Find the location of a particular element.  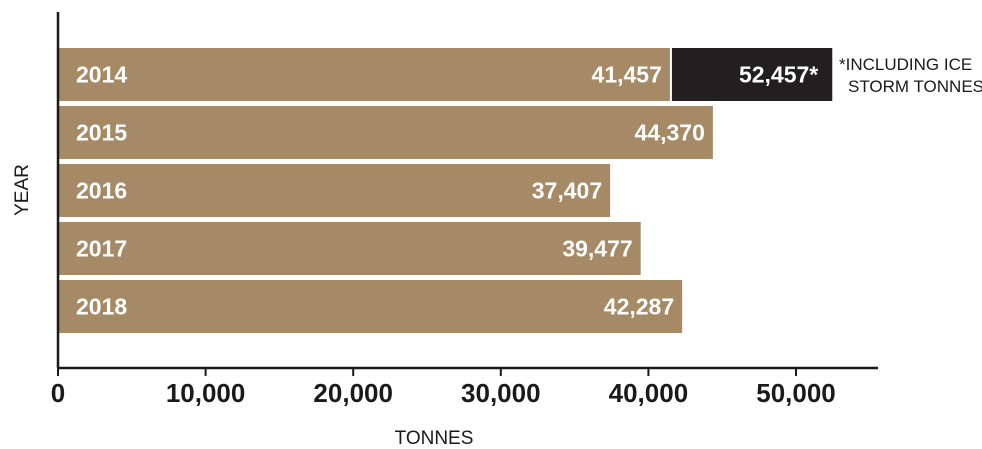

category-label-2015: 2015 is located at coordinates (101, 133).